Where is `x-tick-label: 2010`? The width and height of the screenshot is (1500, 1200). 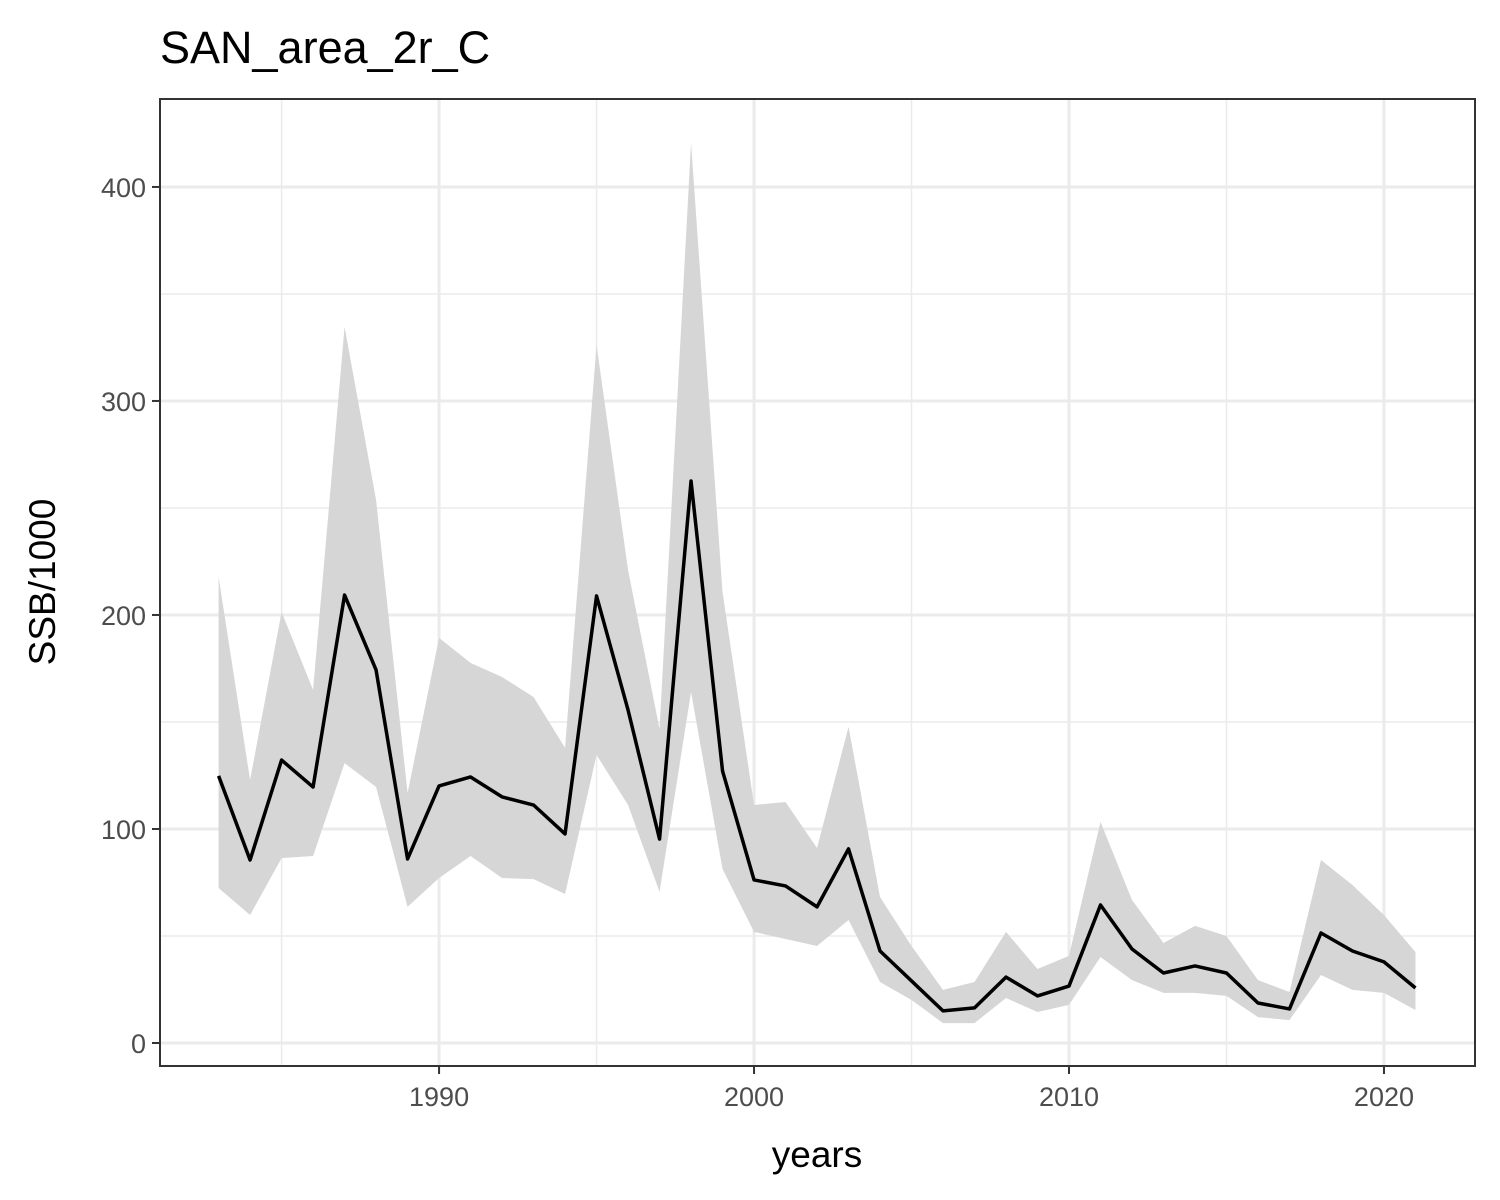
x-tick-label: 2010 is located at coordinates (1069, 1097).